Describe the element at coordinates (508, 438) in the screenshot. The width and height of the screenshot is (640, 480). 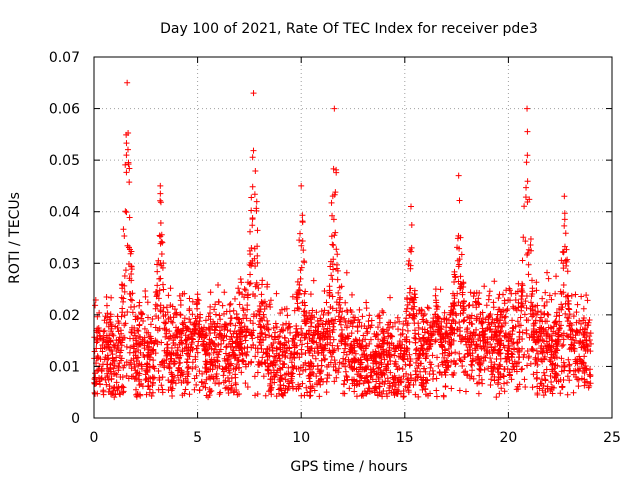
I see `x-tick-label: 20` at that location.